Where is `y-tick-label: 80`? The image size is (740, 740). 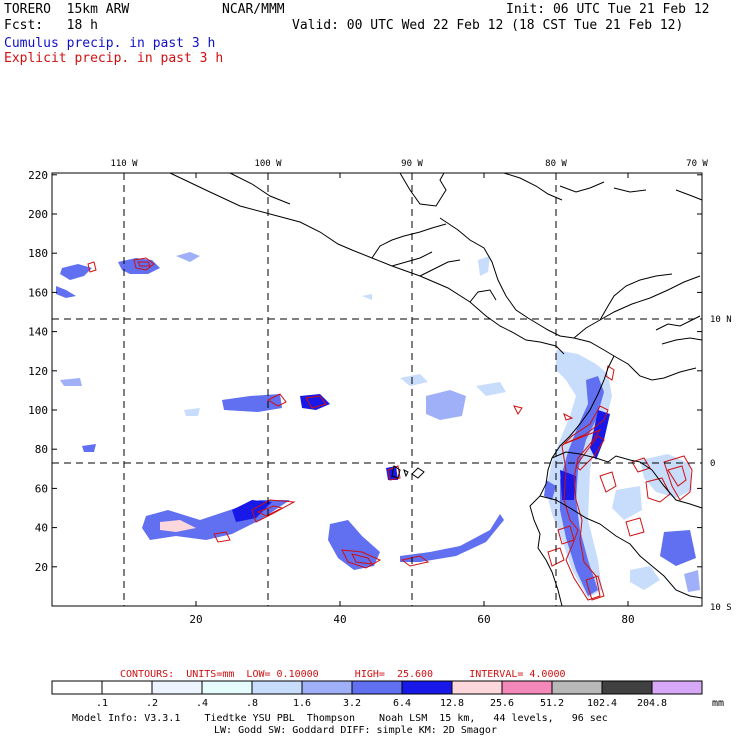 y-tick-label: 80 is located at coordinates (41, 449).